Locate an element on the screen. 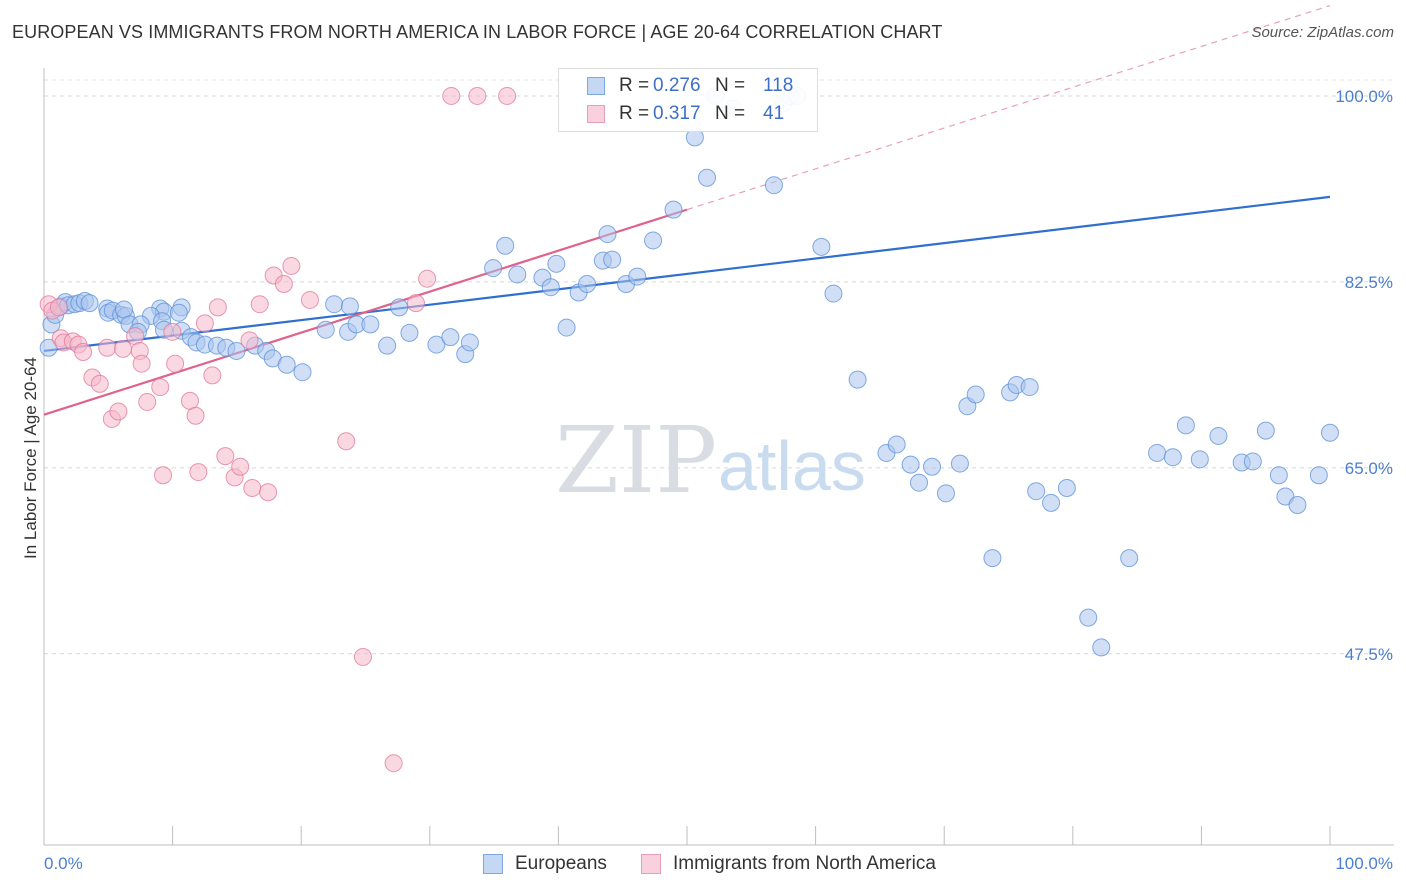 The image size is (1406, 892). legend-label-europeans: Europeans is located at coordinates (561, 863).